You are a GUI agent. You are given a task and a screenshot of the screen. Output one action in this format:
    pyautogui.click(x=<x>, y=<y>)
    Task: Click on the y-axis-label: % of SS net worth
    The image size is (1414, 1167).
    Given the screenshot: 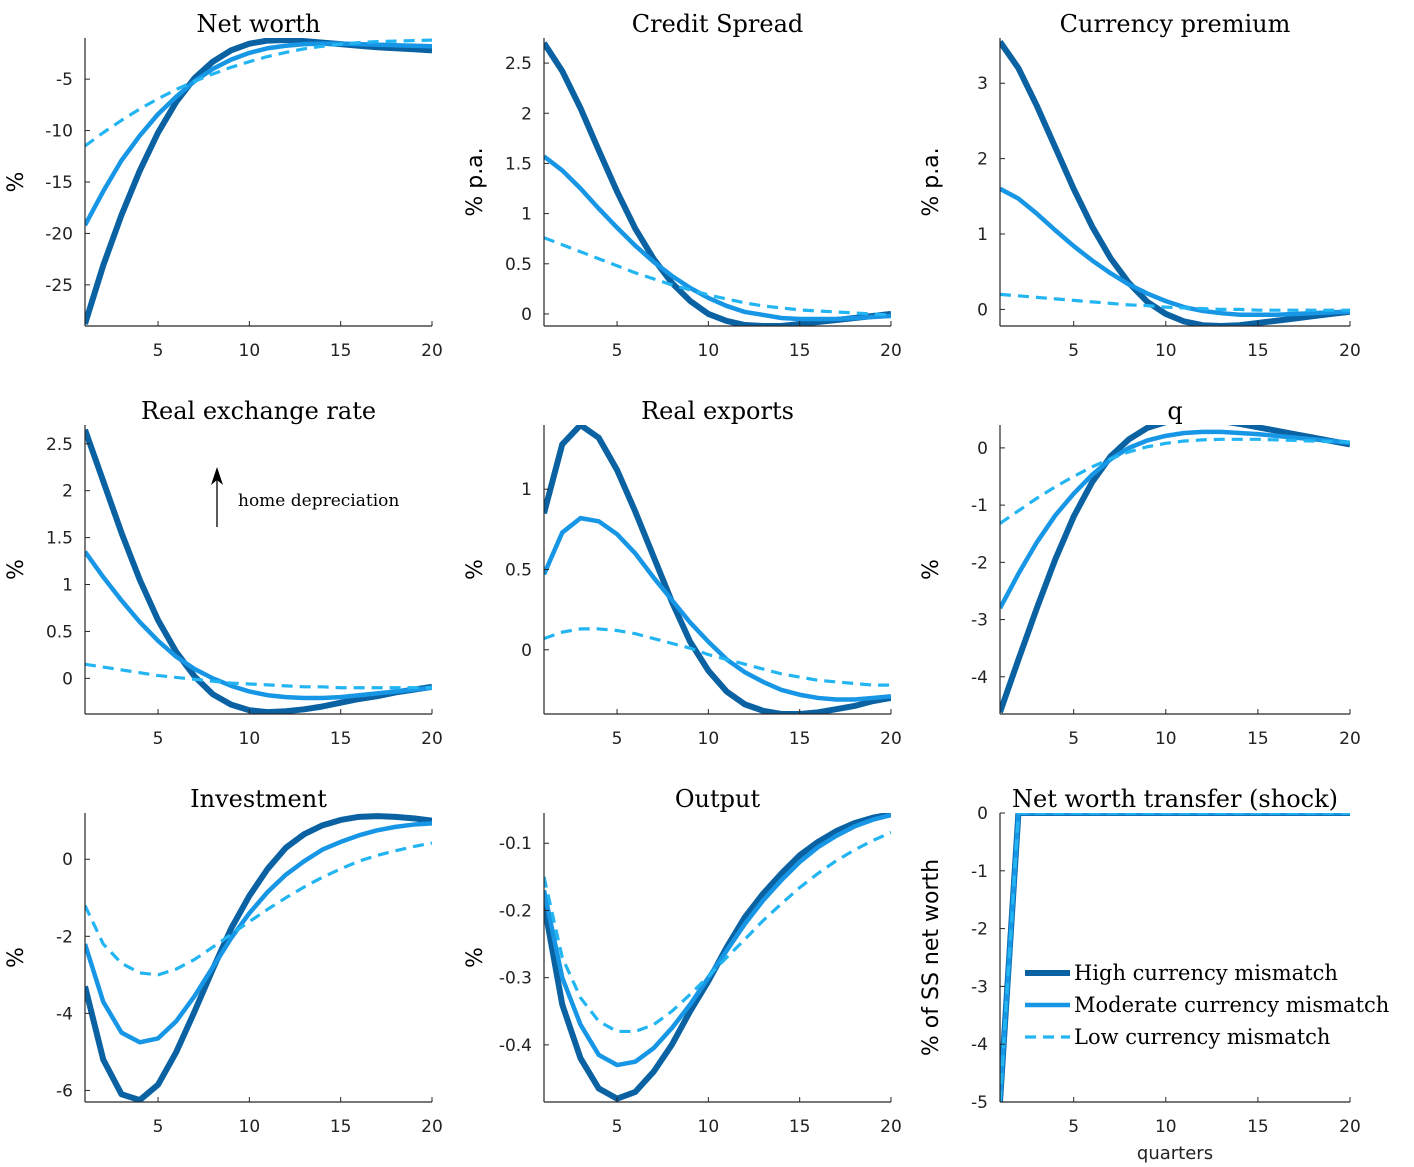 What is the action you would take?
    pyautogui.click(x=931, y=957)
    